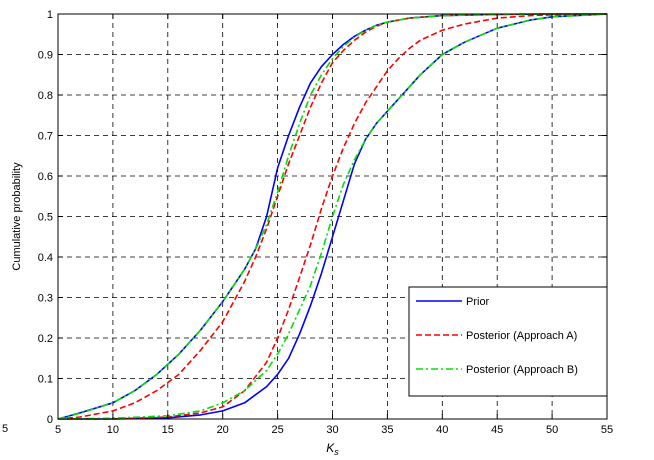 This screenshot has width=654, height=460. Describe the element at coordinates (552, 430) in the screenshot. I see `x-tick-label: 50` at that location.